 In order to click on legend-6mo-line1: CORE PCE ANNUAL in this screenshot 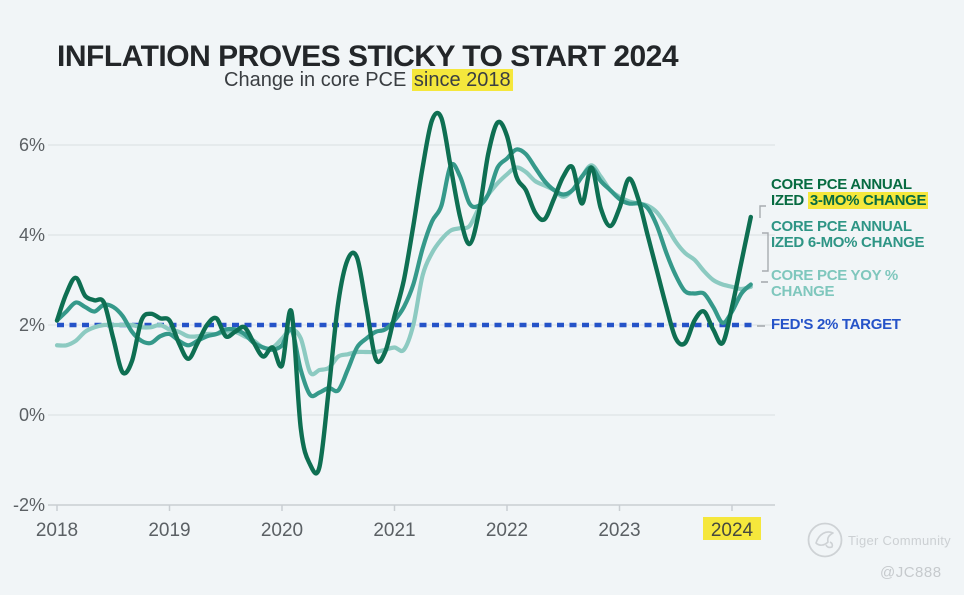, I will do `click(841, 226)`.